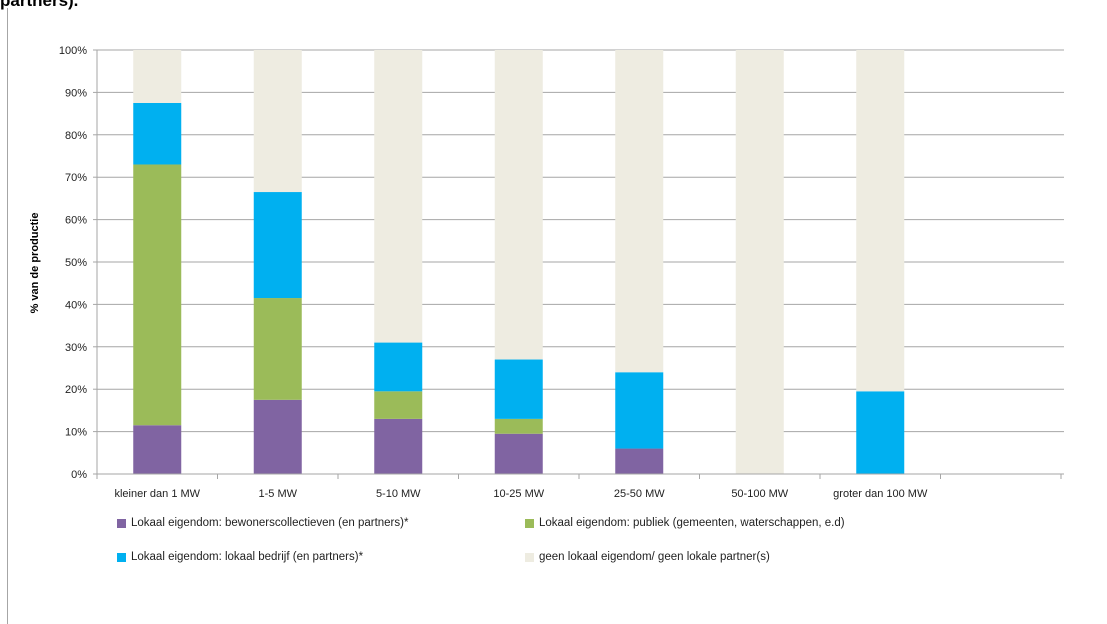  Describe the element at coordinates (157, 494) in the screenshot. I see `x-tick-label: kleiner dan 1 MW` at that location.